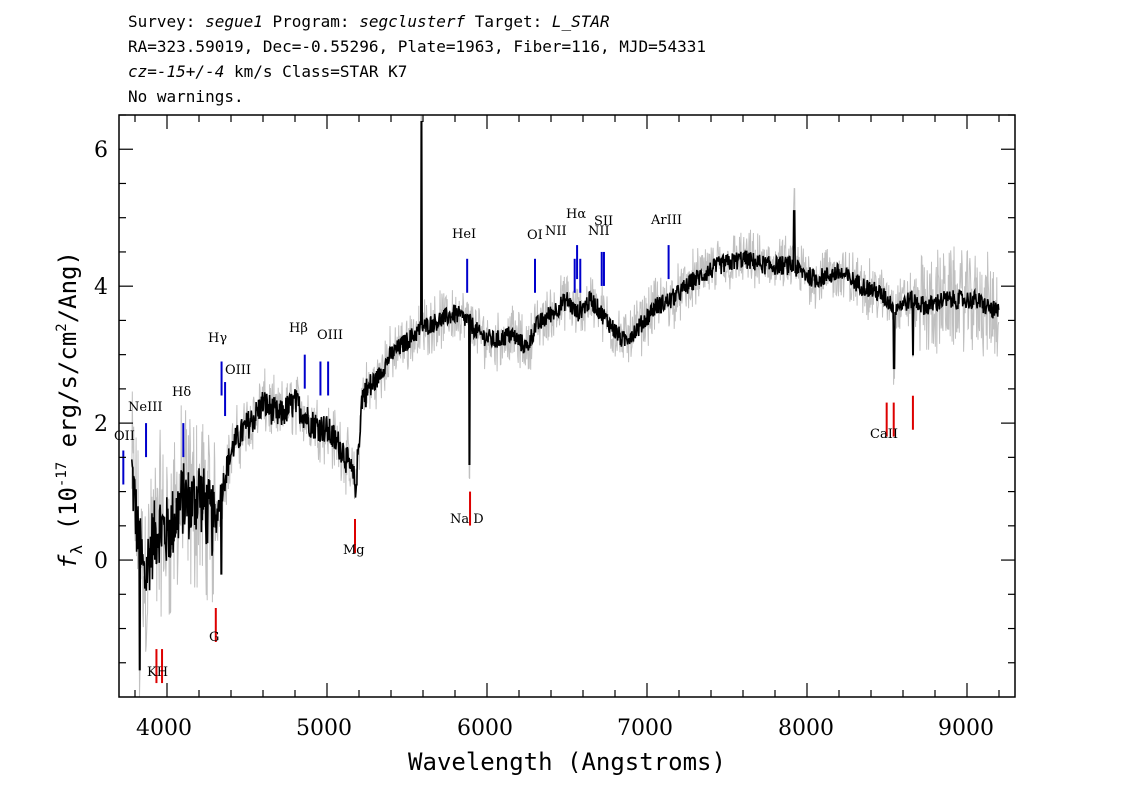 This screenshot has width=1134, height=810. Describe the element at coordinates (464, 234) in the screenshot. I see `line-label-hei: HeI` at that location.